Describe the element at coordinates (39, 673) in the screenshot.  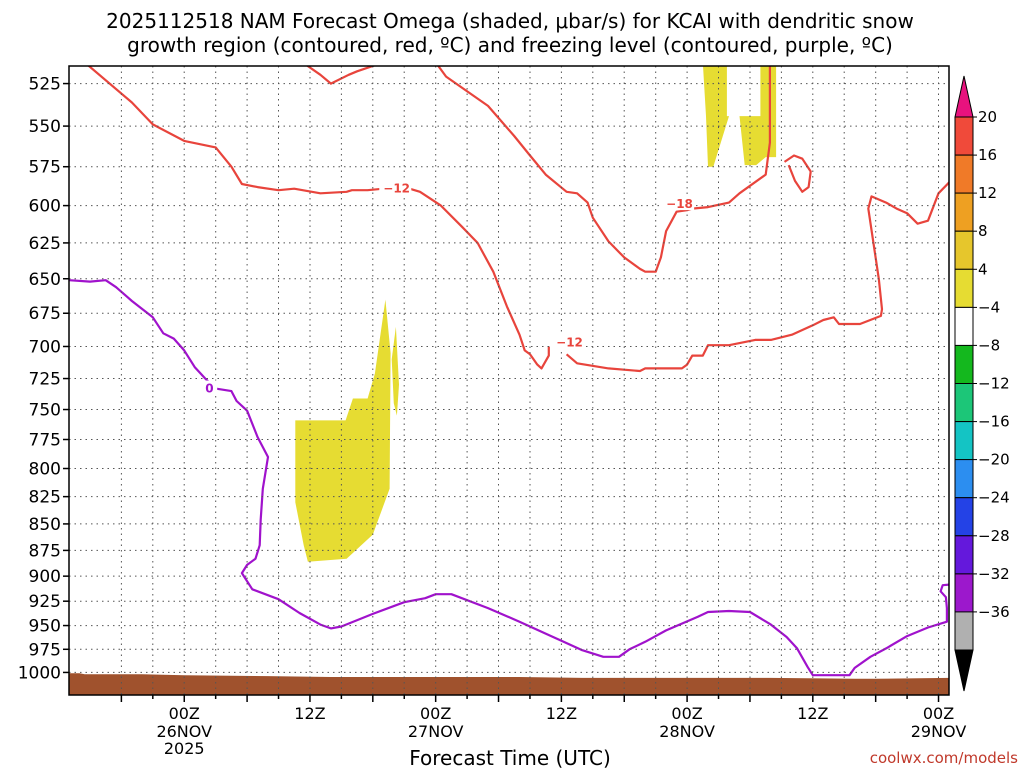
I see `y-tick-label-19: 1000` at that location.